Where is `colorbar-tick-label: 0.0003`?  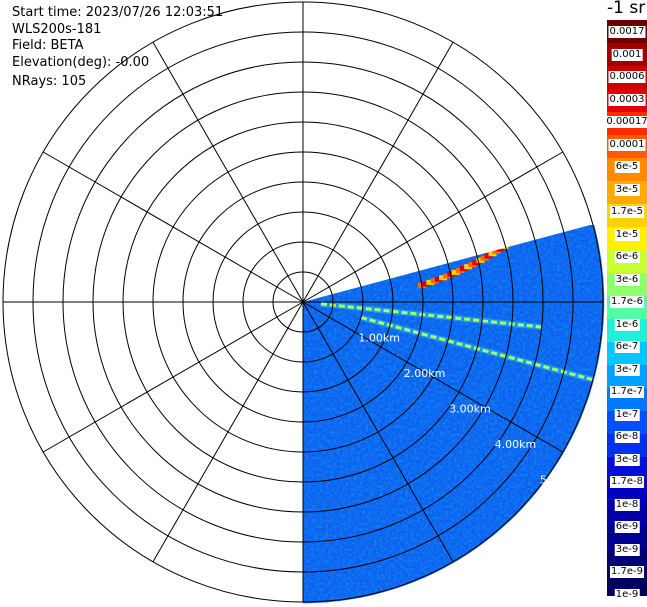
colorbar-tick-label: 0.0003 is located at coordinates (627, 99).